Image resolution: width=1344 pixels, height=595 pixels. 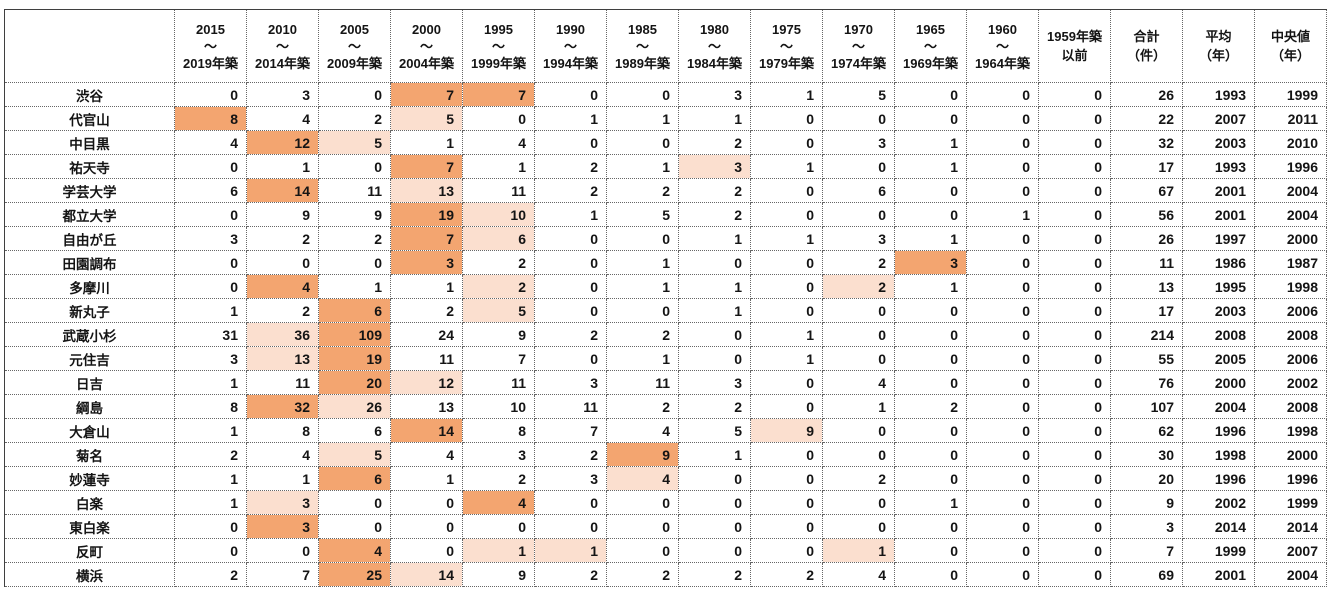 I want to click on cell-average: 2014, so click(x=1218, y=526).